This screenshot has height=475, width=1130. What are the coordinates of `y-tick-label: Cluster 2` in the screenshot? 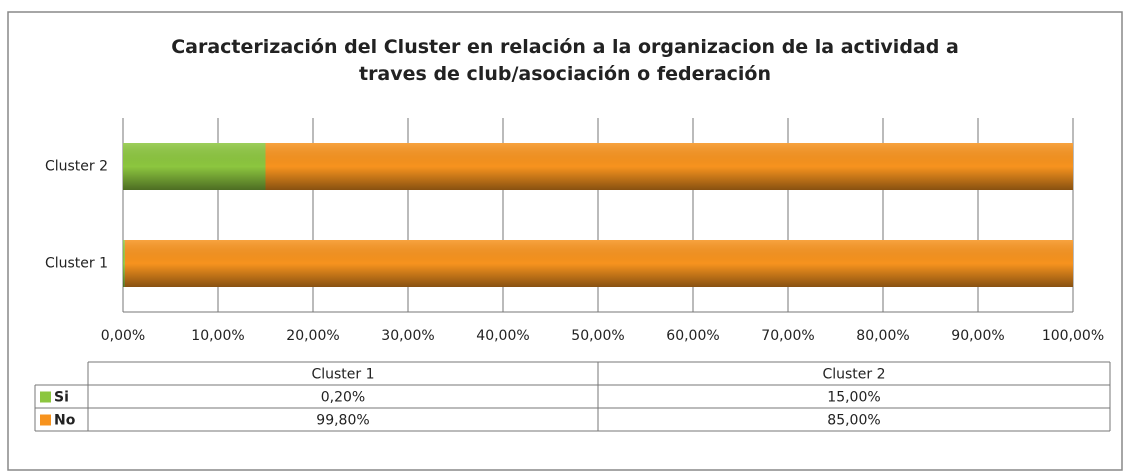 It's located at (76, 167).